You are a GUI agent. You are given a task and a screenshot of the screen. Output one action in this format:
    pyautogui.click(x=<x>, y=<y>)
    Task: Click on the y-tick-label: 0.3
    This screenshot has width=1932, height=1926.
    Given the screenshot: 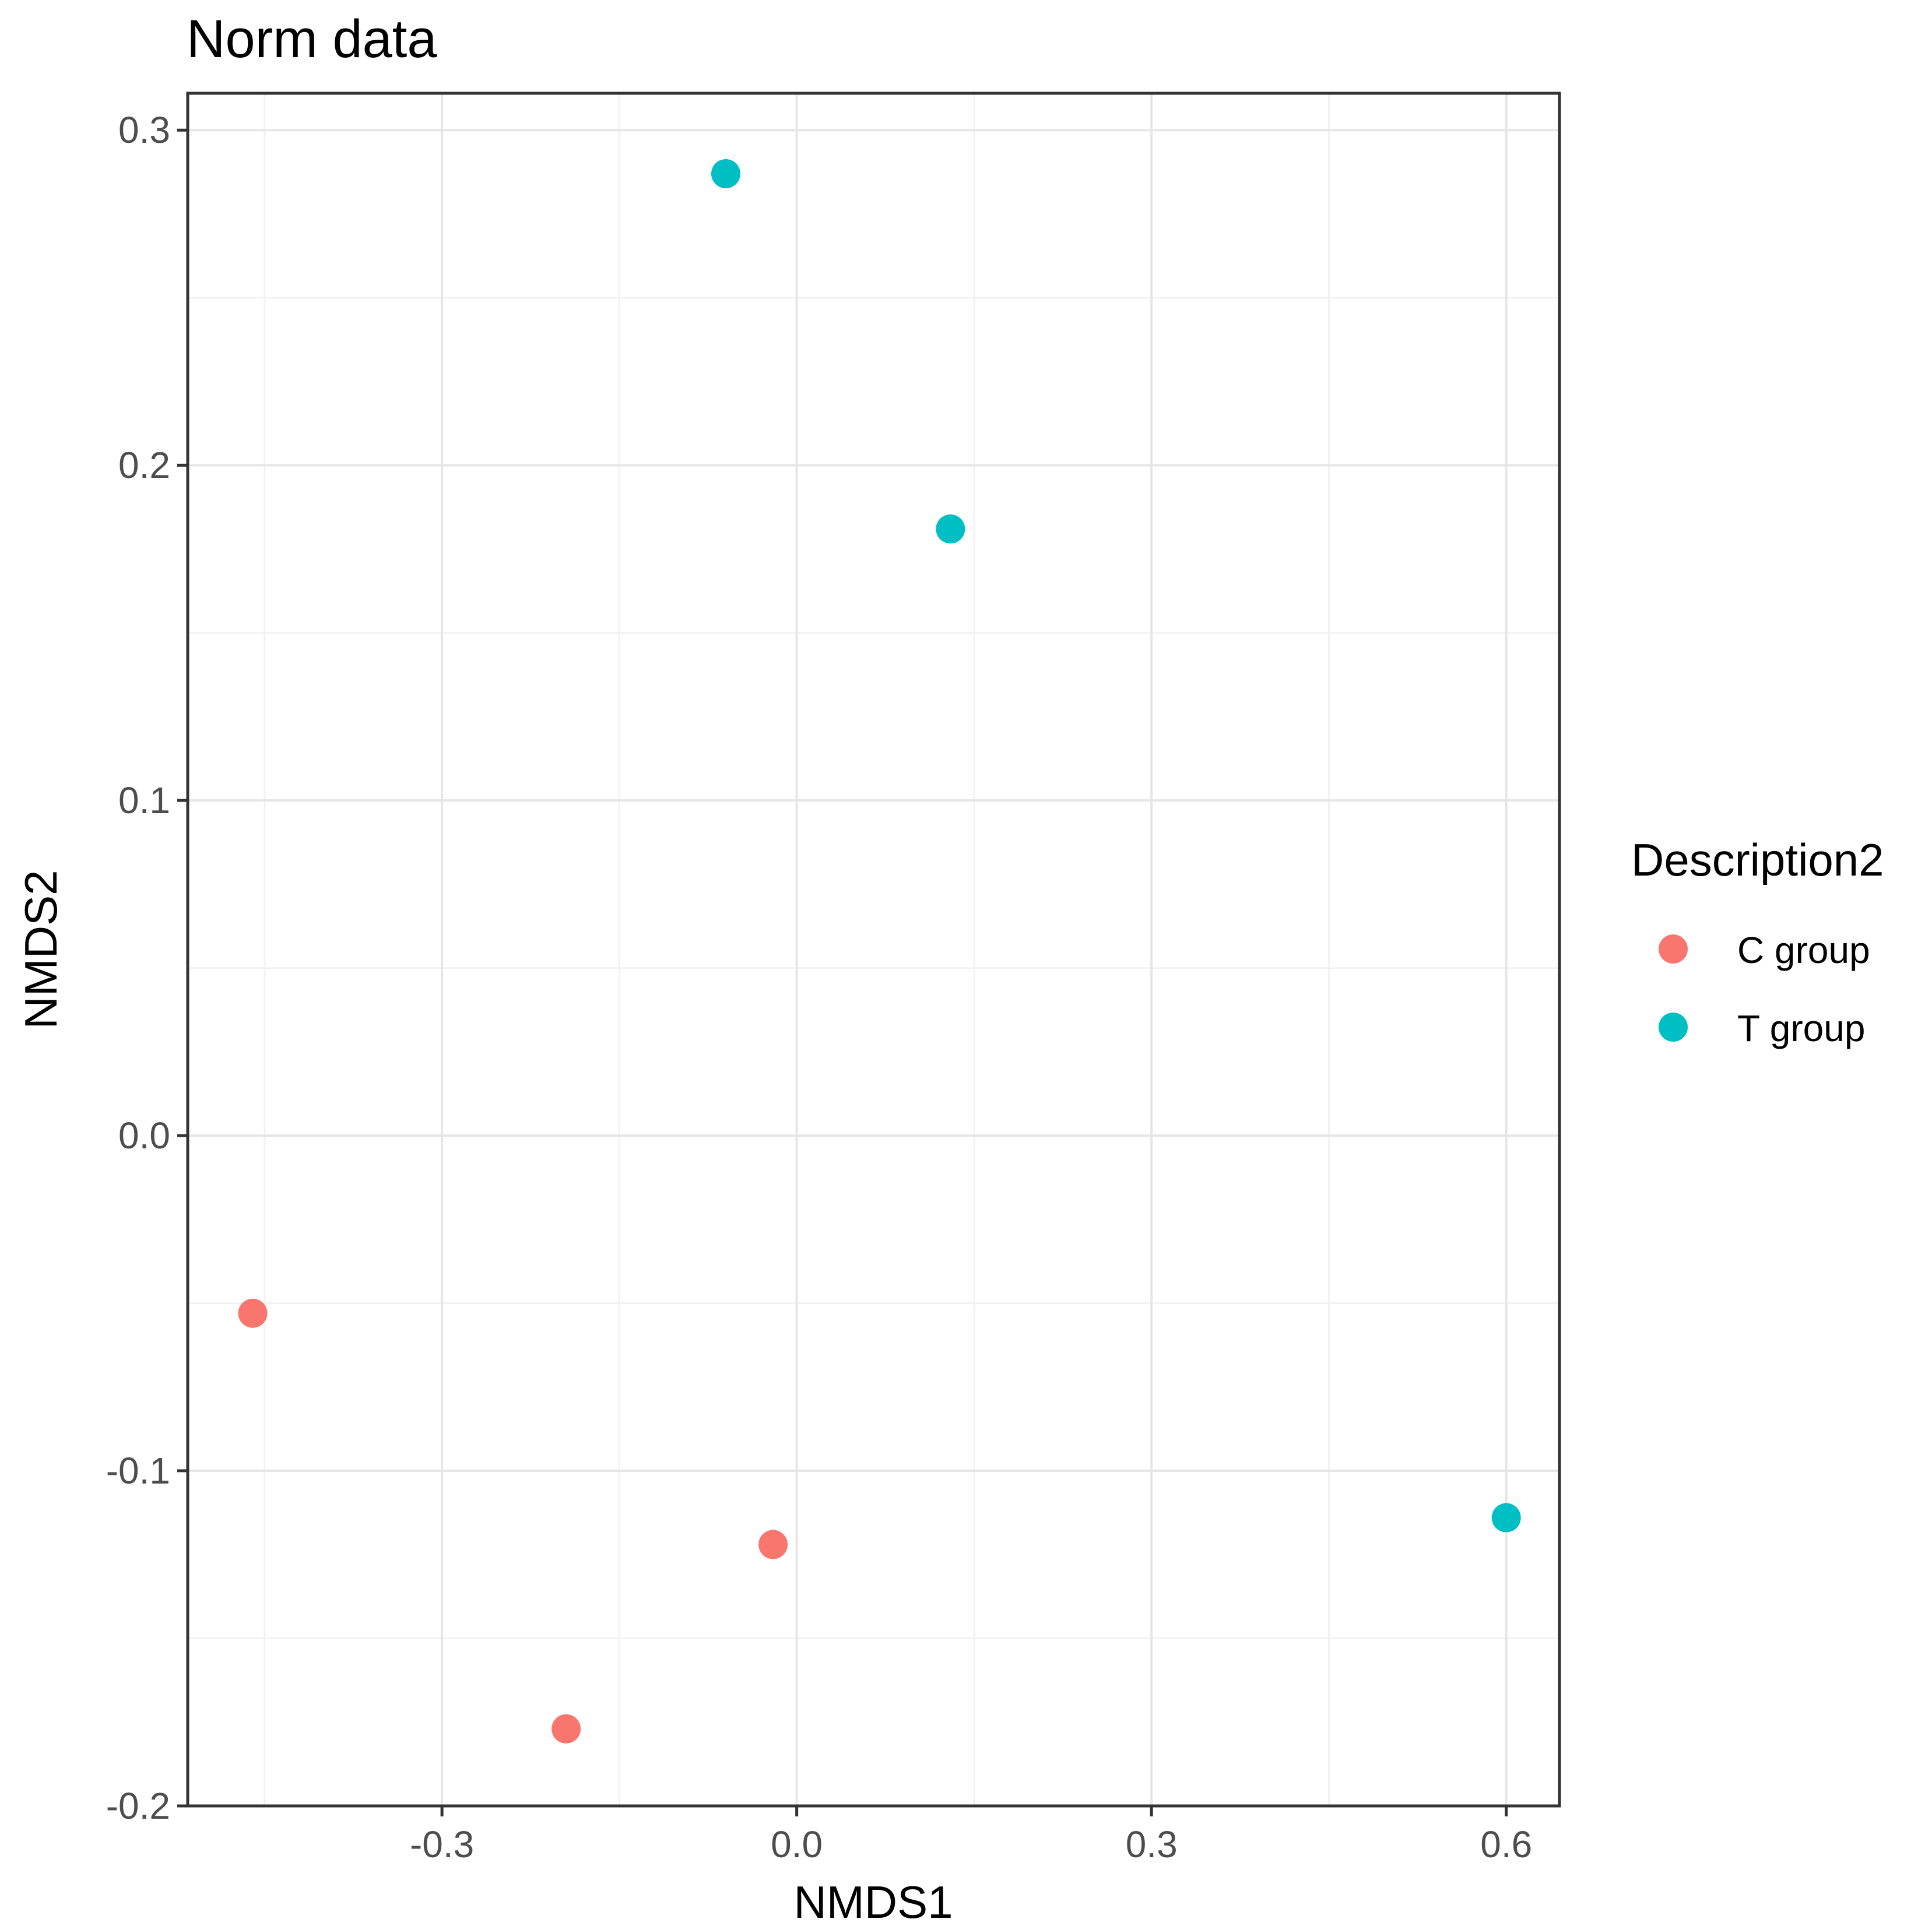 What is the action you would take?
    pyautogui.click(x=144, y=130)
    